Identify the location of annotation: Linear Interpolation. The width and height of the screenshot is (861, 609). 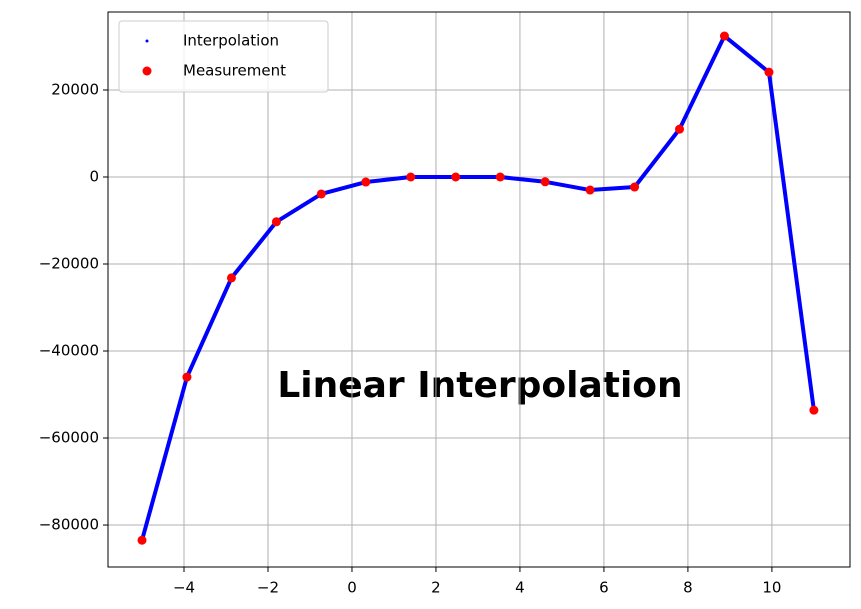
(479, 385).